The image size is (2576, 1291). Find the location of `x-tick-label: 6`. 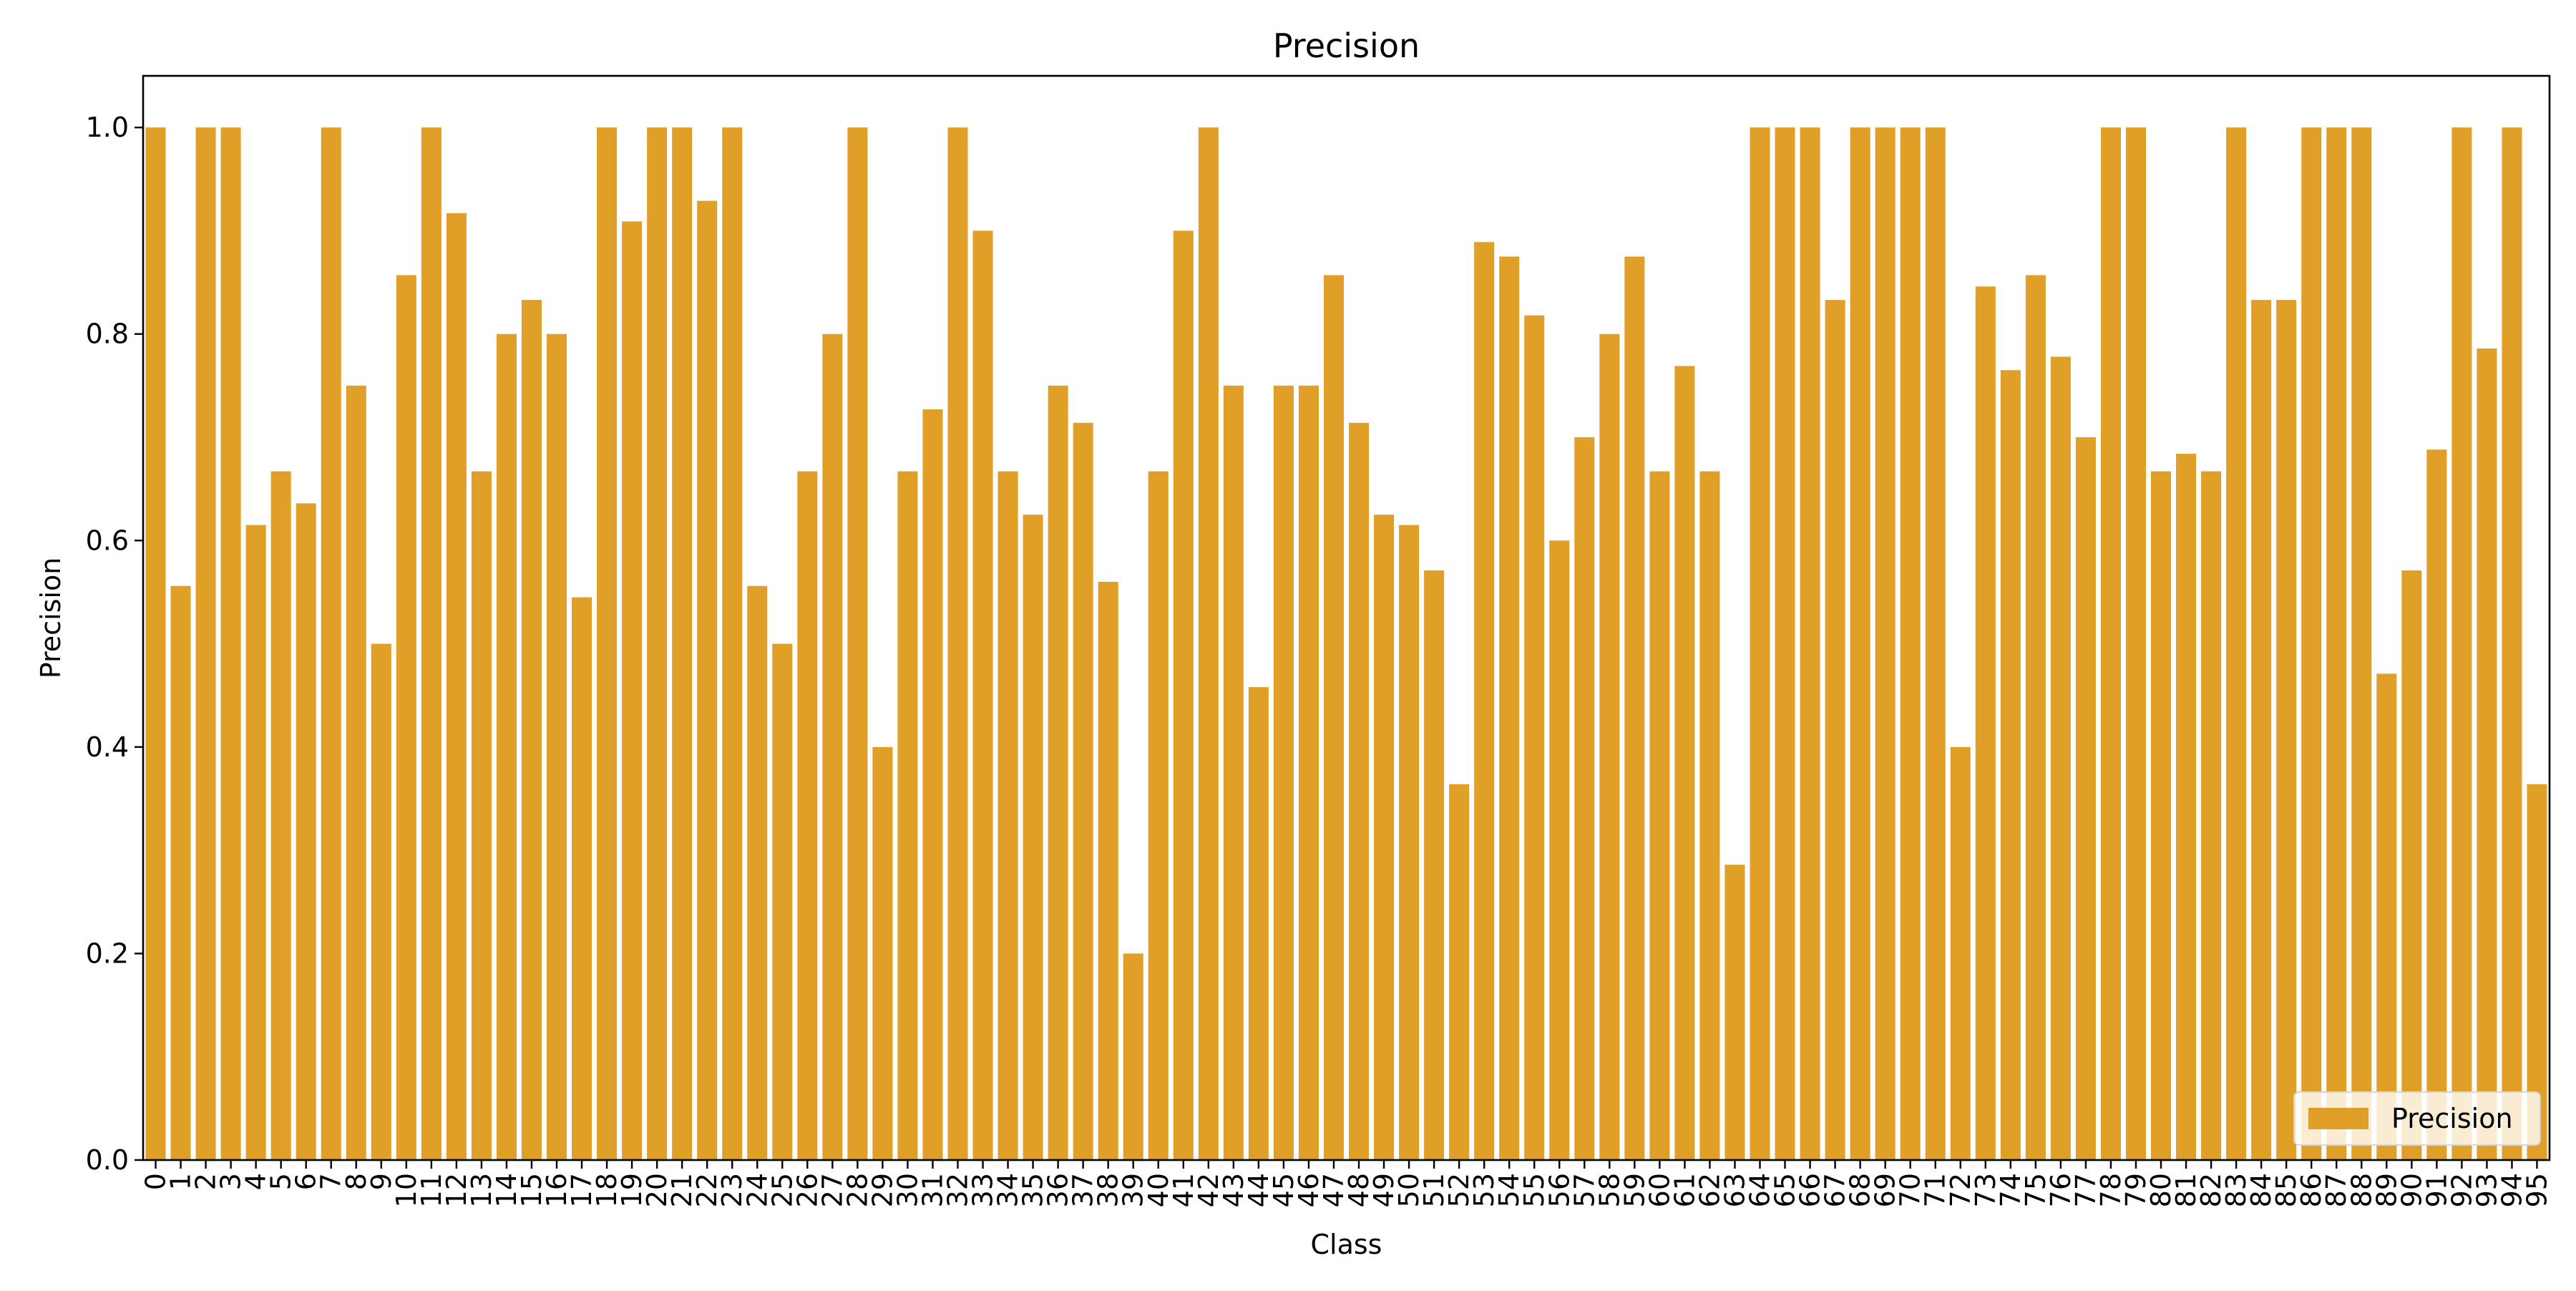

x-tick-label: 6 is located at coordinates (306, 1181).